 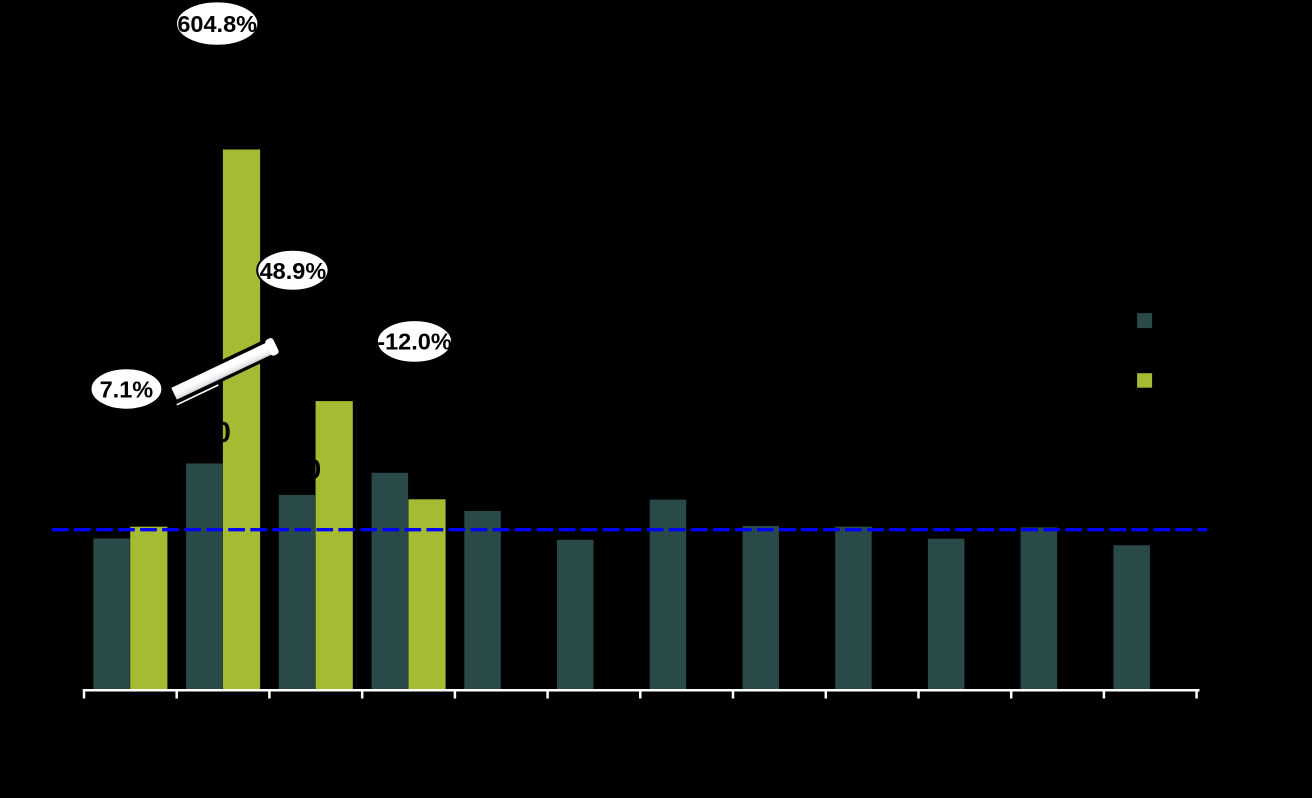 I want to click on svg-text: 604.8%, so click(x=217, y=24).